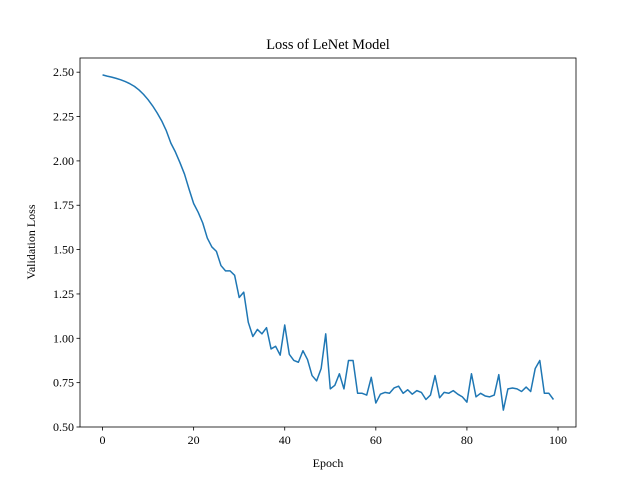 This screenshot has height=480, width=640. What do you see at coordinates (63, 117) in the screenshot?
I see `y-tick-label: 2.25` at bounding box center [63, 117].